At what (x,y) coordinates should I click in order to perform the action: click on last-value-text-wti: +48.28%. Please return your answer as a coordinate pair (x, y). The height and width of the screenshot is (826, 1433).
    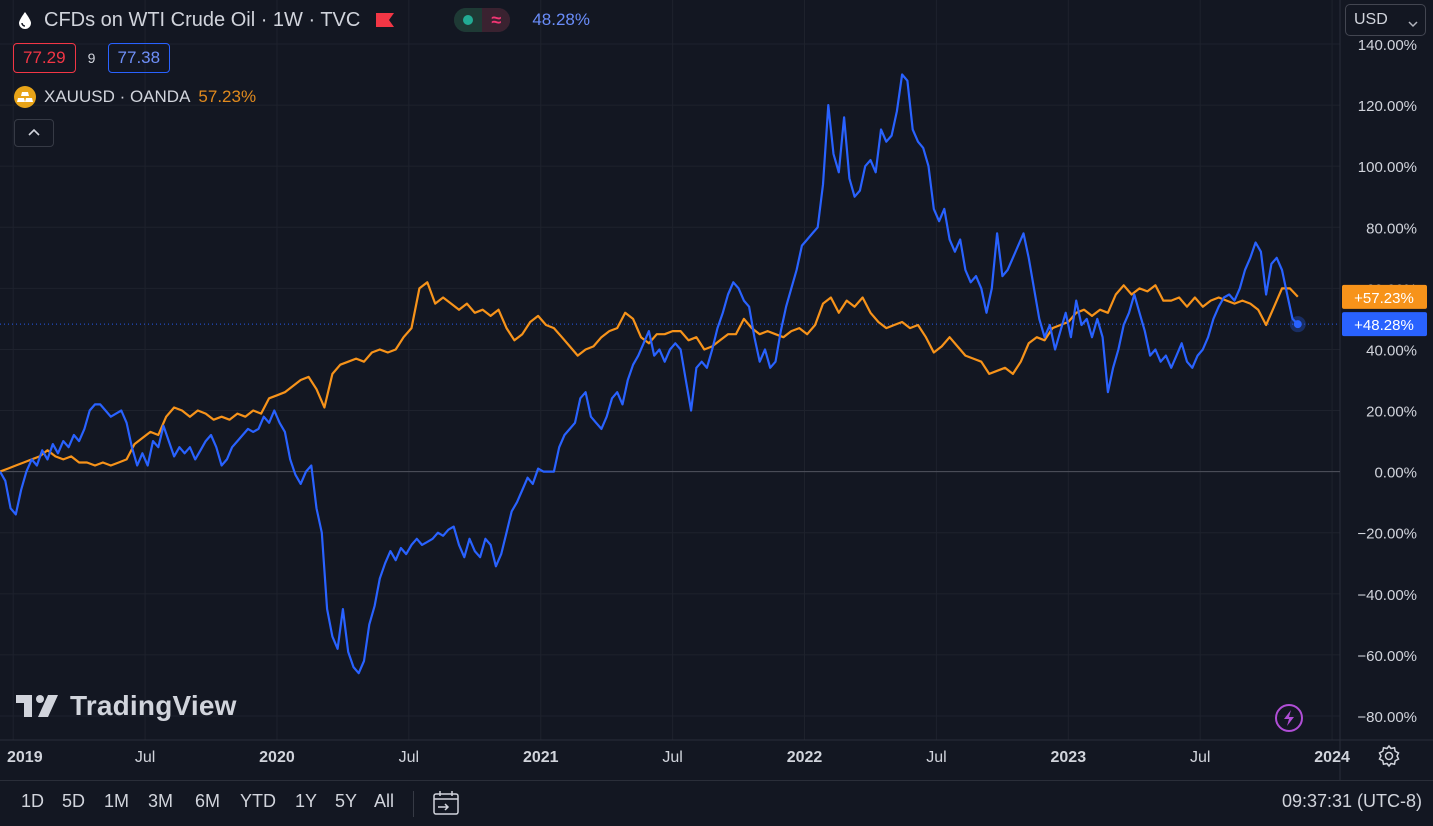
    Looking at the image, I should click on (1384, 325).